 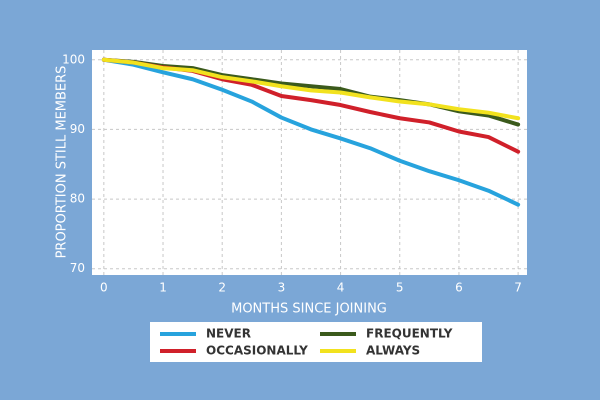 What do you see at coordinates (409, 334) in the screenshot?
I see `legend-label: FREQUENTLY` at bounding box center [409, 334].